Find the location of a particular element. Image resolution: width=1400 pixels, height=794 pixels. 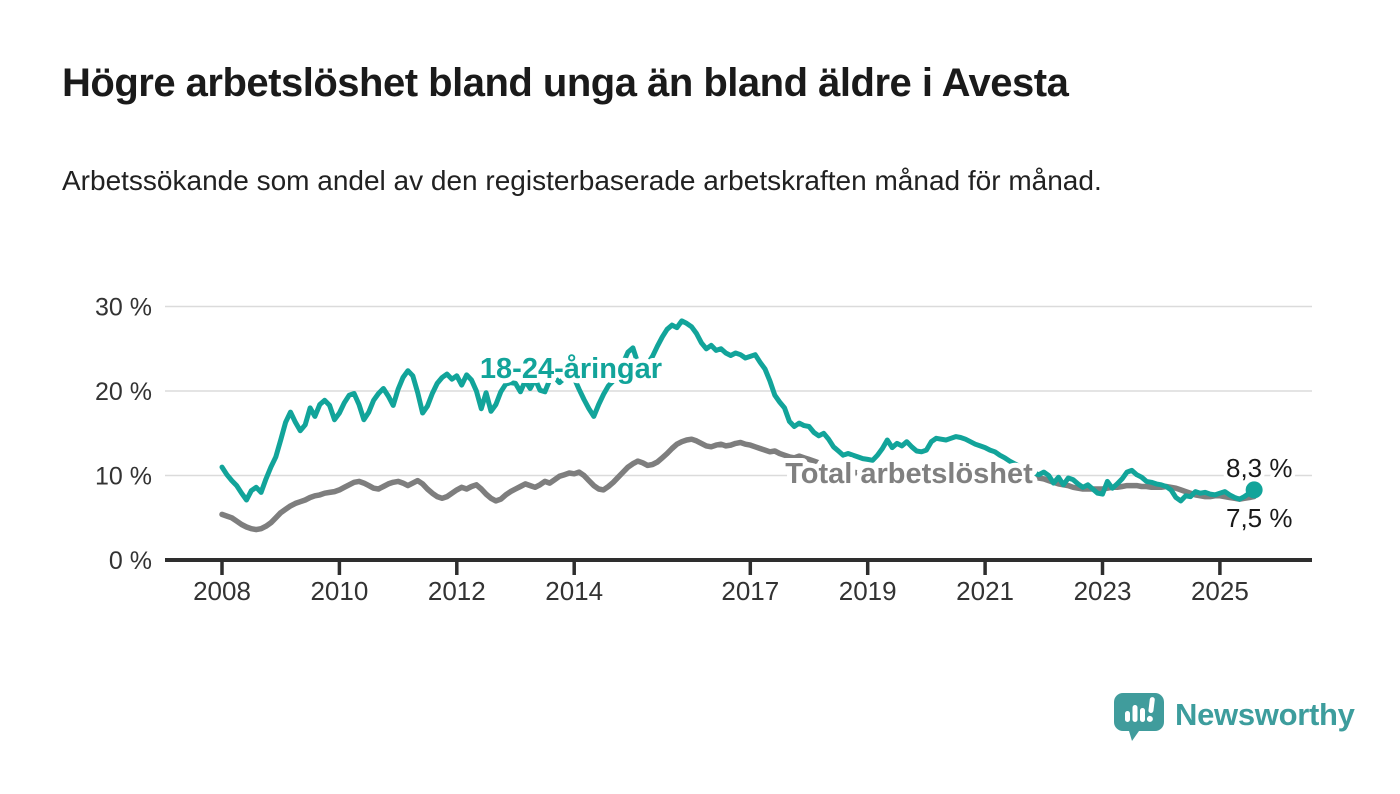

series-end-dot is located at coordinates (1254, 490).